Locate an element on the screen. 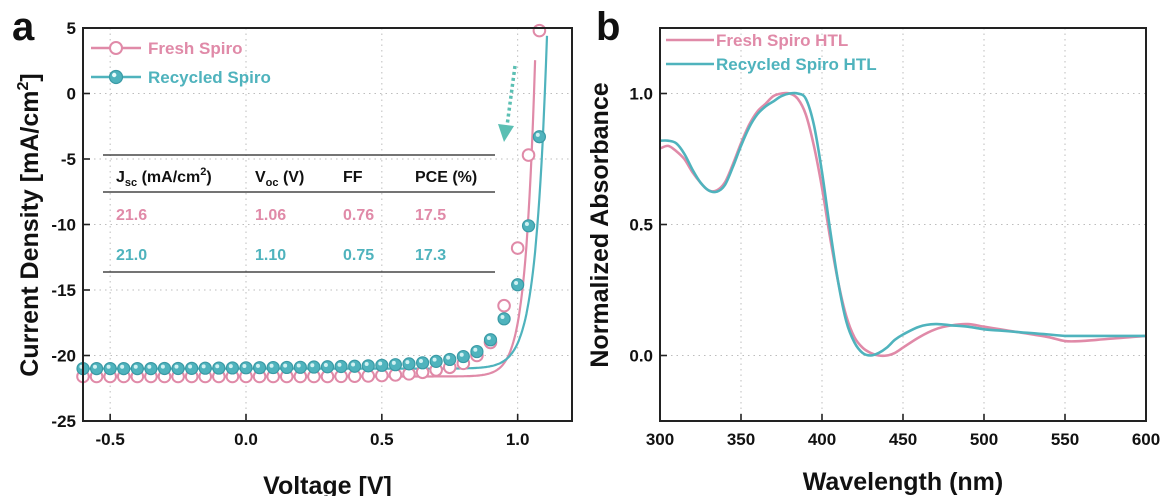 The height and width of the screenshot is (496, 1164). abs-legend-label-recycled: Recycled Spiro HTL is located at coordinates (796, 64).